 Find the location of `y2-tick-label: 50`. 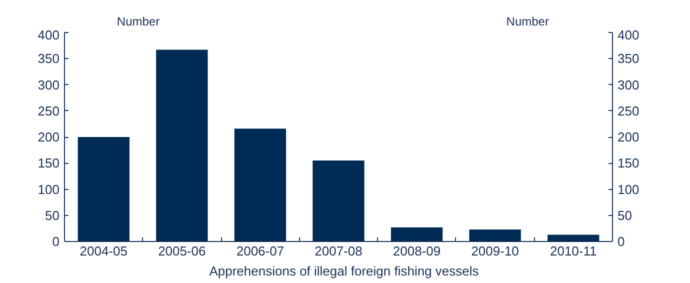

y2-tick-label: 50 is located at coordinates (625, 215).